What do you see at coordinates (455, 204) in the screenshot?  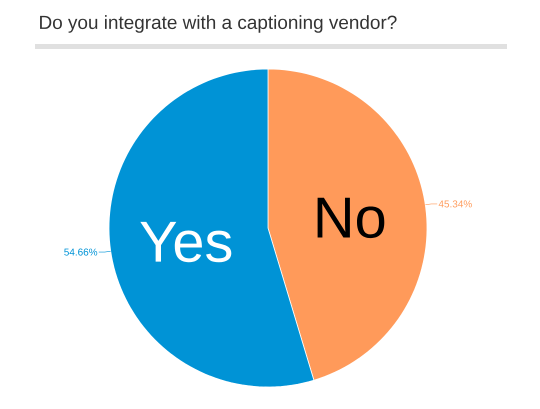 I see `data-label: 45.34%` at bounding box center [455, 204].